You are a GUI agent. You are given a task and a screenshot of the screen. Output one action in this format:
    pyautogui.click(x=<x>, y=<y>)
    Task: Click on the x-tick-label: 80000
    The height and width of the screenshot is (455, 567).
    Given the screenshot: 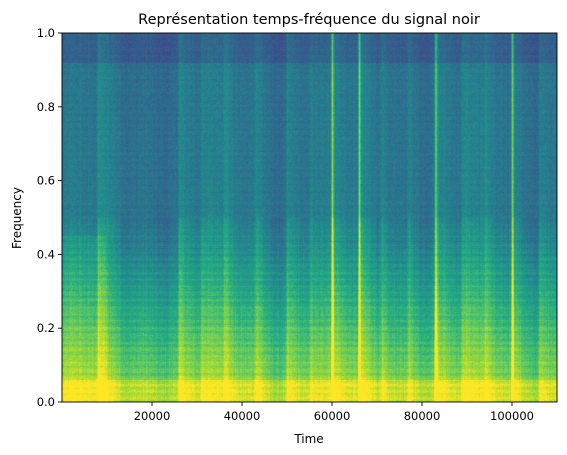 What is the action you would take?
    pyautogui.click(x=422, y=416)
    